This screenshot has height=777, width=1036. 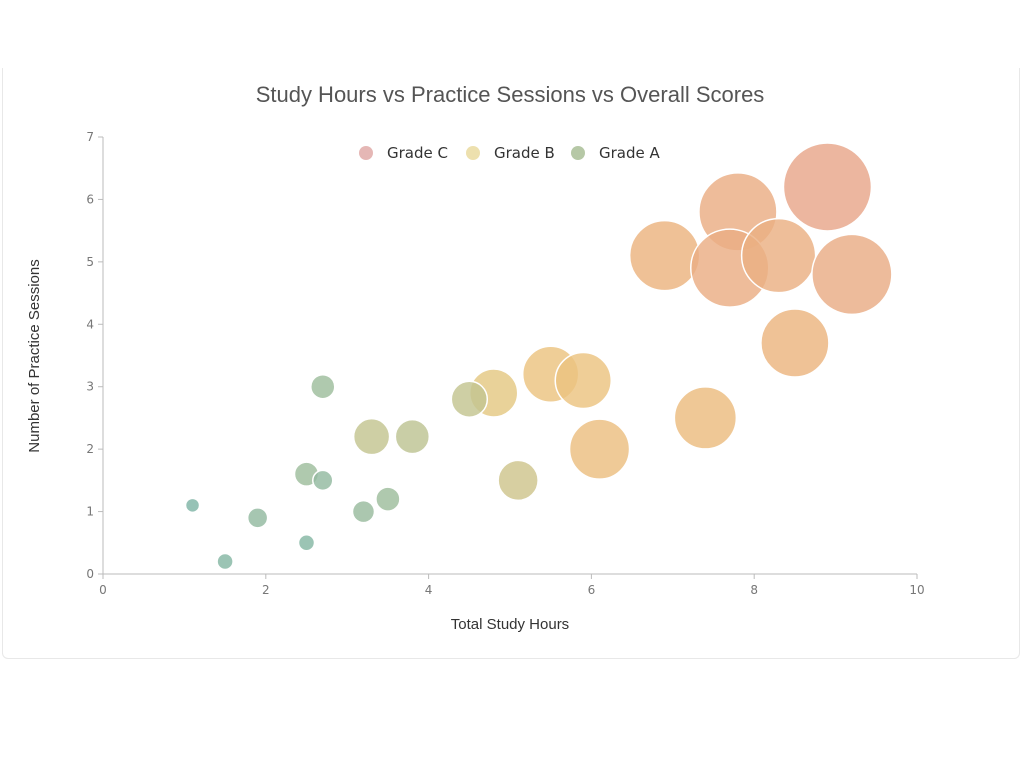 What do you see at coordinates (510, 624) in the screenshot?
I see `x-axis-label: Total Study Hours` at bounding box center [510, 624].